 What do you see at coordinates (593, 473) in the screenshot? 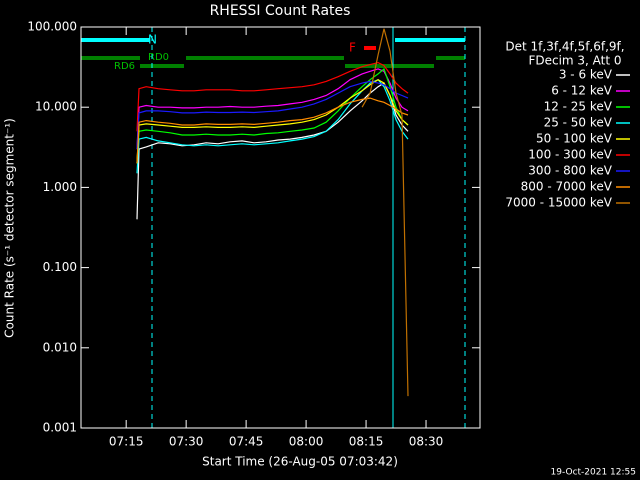
I see `footer: 19-Oct-2021 12:55` at bounding box center [593, 473].